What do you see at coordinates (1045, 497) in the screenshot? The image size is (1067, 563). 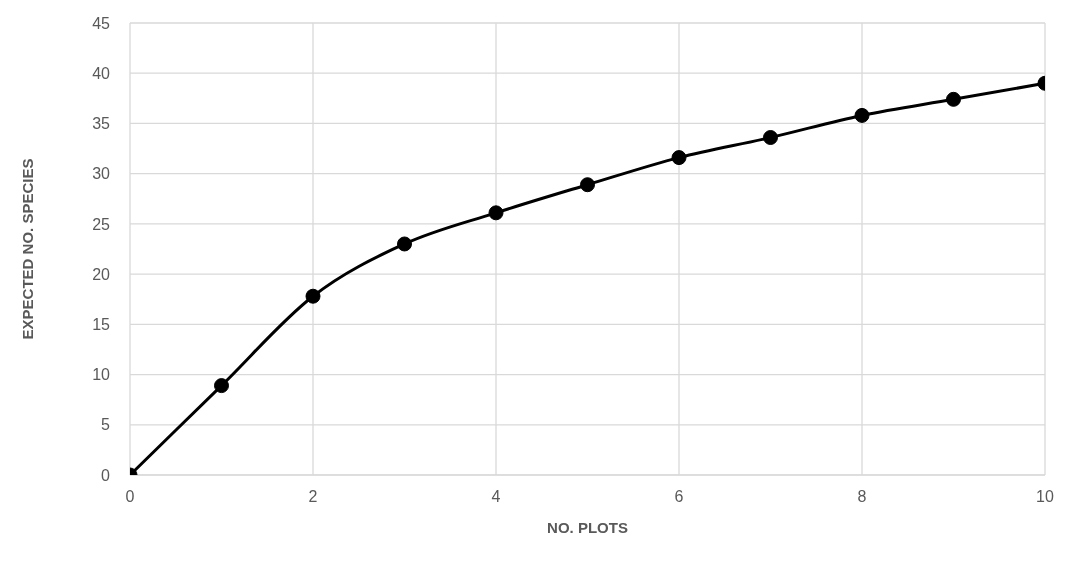 I see `x-tick-label: 10` at bounding box center [1045, 497].